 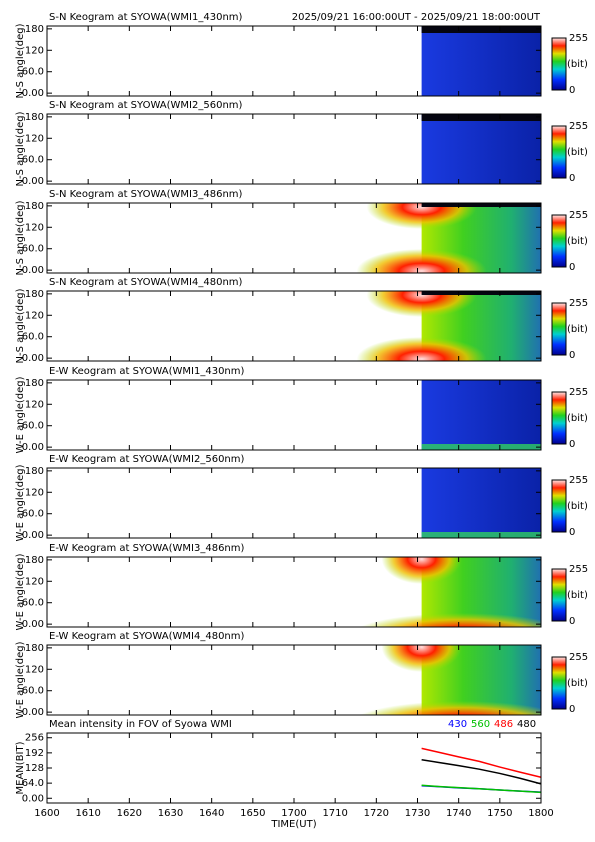 What do you see at coordinates (129, 813) in the screenshot?
I see `x-tick-label: 1620` at bounding box center [129, 813].